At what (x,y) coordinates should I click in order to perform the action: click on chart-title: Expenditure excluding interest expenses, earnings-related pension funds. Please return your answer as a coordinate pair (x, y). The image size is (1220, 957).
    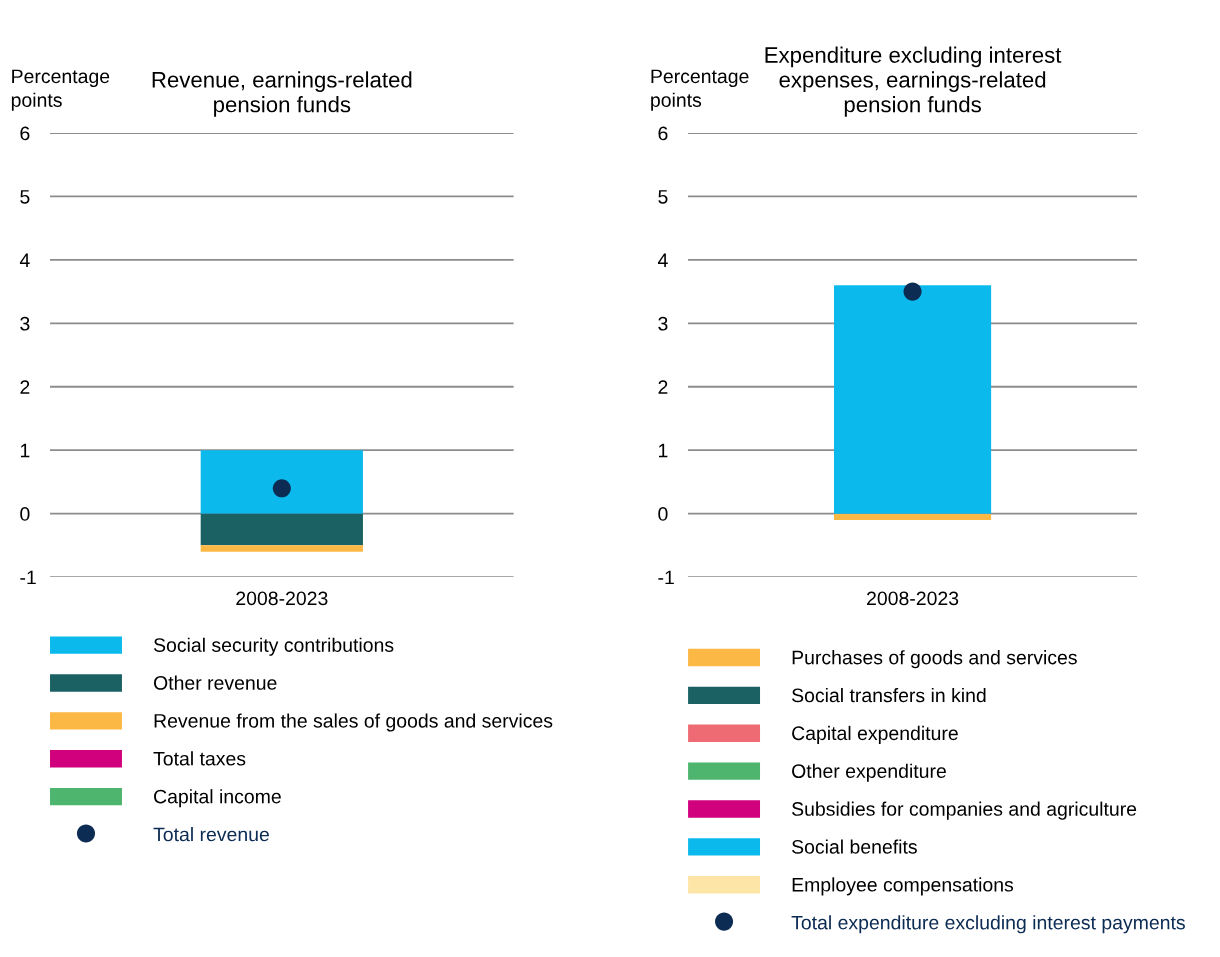
    Looking at the image, I should click on (913, 81).